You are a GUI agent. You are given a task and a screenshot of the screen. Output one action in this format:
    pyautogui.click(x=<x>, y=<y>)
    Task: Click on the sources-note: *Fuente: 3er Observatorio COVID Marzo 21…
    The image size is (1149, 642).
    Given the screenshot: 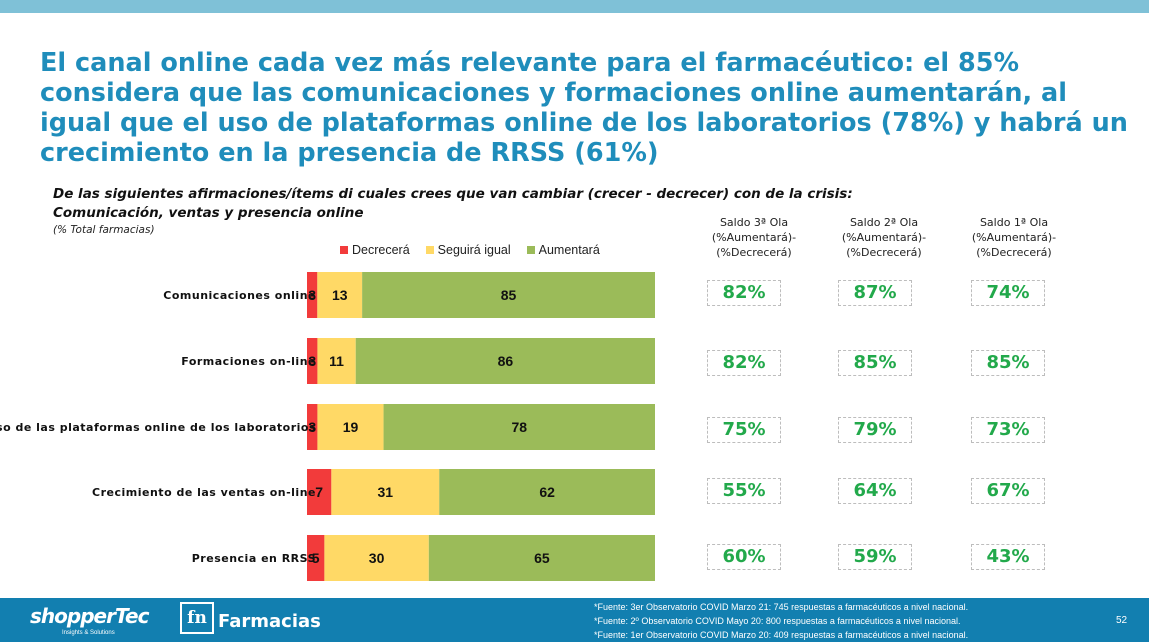 What is the action you would take?
    pyautogui.click(x=781, y=621)
    